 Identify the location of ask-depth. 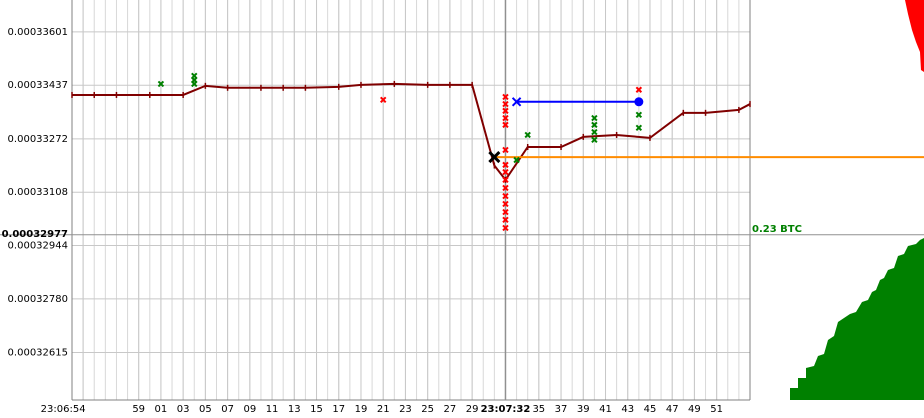
(914, 36).